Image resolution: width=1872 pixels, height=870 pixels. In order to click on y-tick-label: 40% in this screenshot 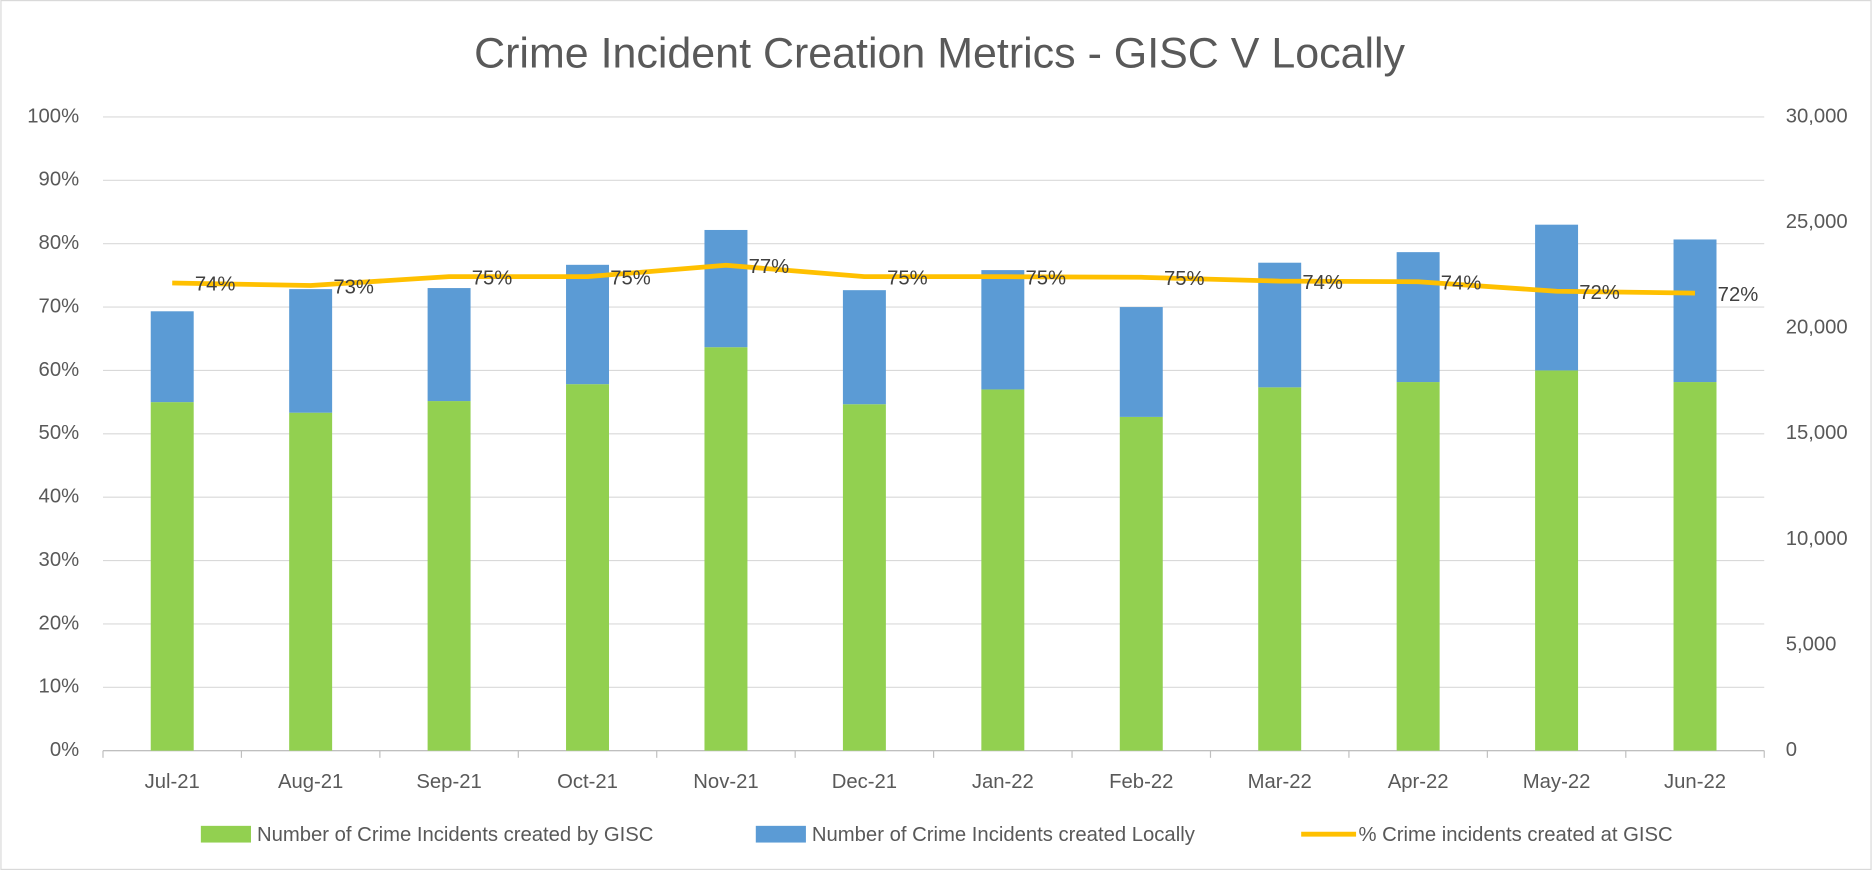, I will do `click(59, 497)`.